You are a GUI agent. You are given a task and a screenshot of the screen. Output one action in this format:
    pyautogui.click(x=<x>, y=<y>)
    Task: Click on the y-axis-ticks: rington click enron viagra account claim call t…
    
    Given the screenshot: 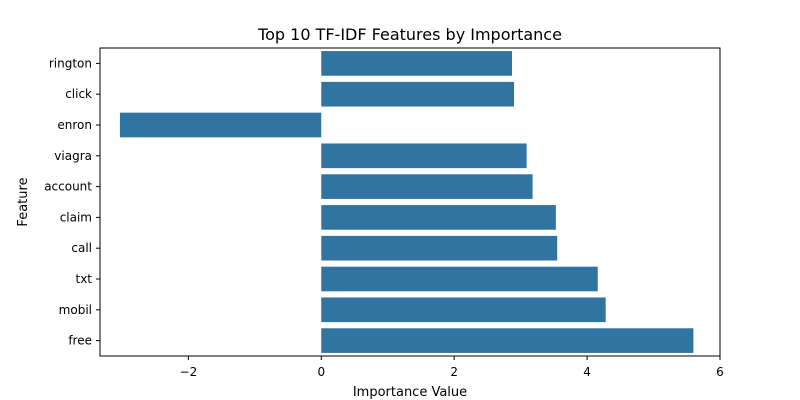 What is the action you would take?
    pyautogui.click(x=72, y=202)
    